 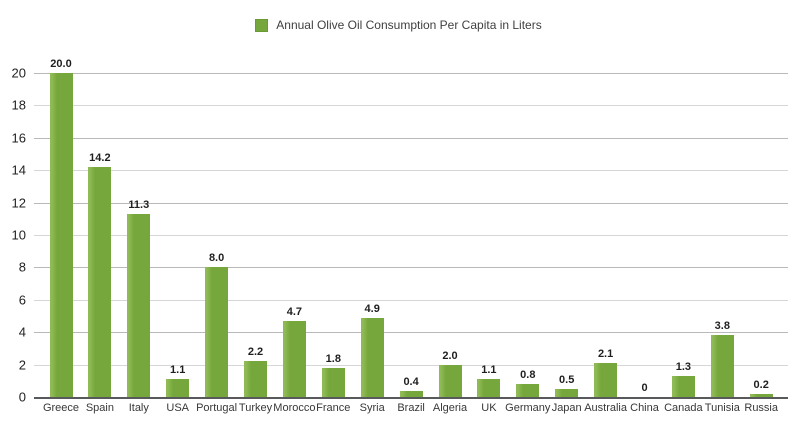 I want to click on bar-japan, so click(x=567, y=392).